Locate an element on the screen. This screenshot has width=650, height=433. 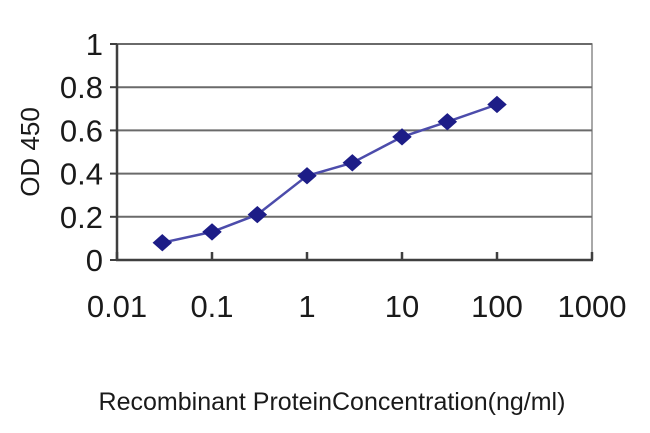
y-axis-title: OD 450 is located at coordinates (30, 152).